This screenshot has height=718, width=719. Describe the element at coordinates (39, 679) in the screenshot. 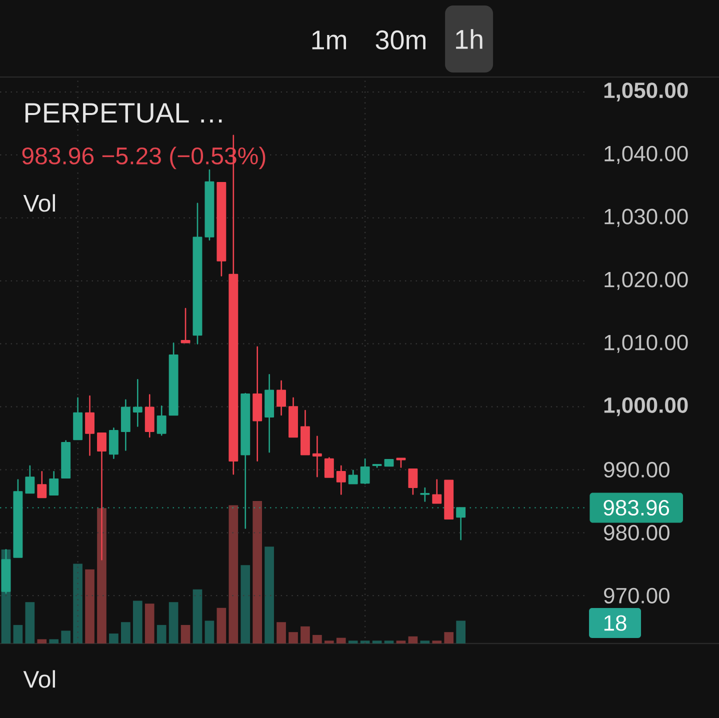

I see `text: Vol` at that location.